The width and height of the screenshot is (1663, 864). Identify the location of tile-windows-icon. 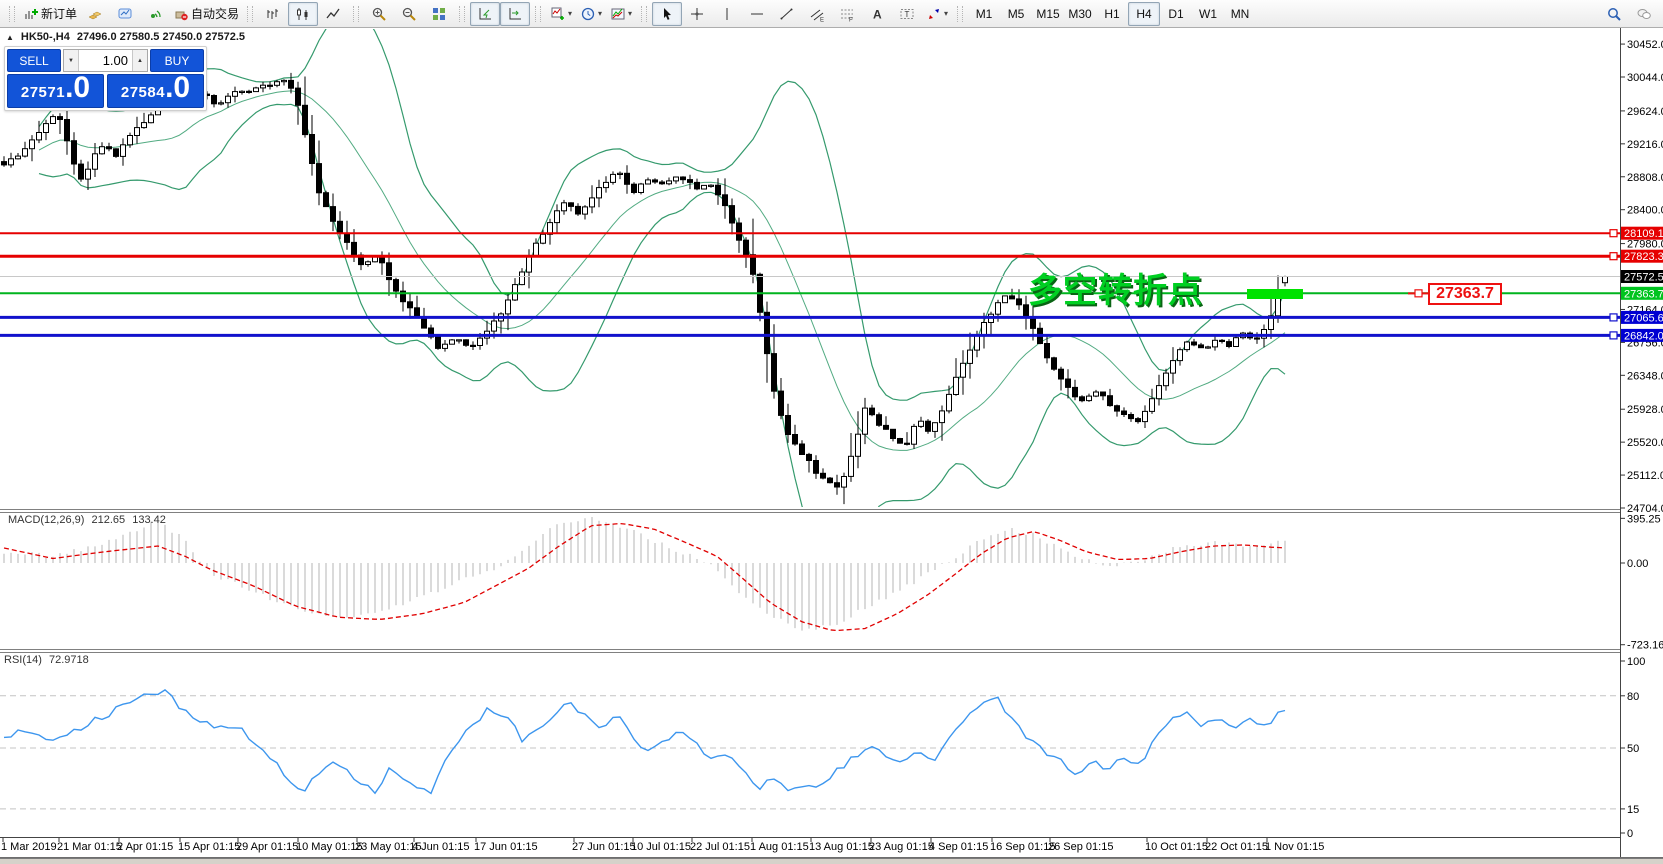
(439, 13).